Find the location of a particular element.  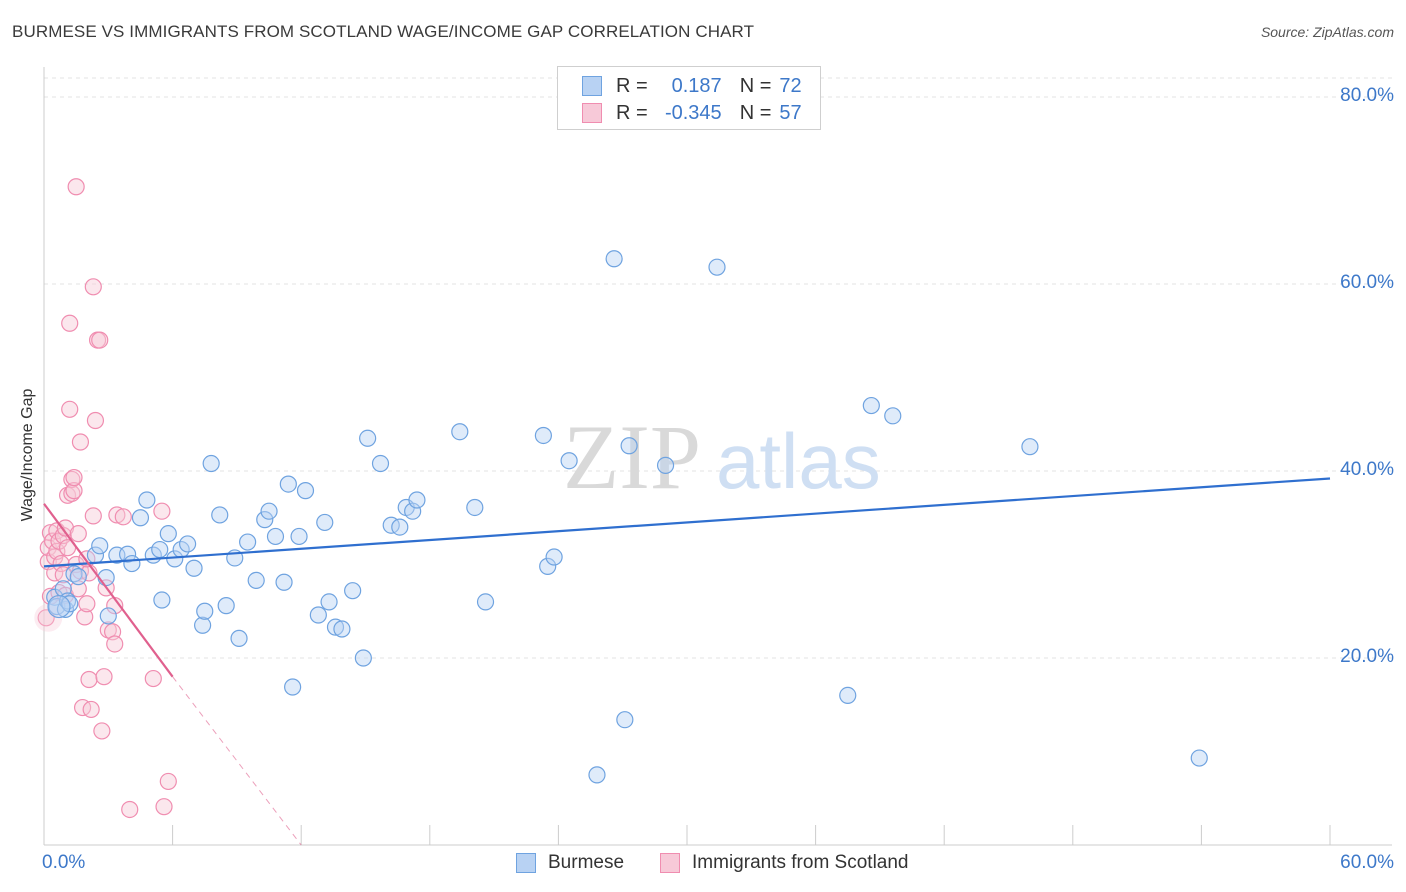

y-tick-label: 20.0% is located at coordinates (1367, 656).